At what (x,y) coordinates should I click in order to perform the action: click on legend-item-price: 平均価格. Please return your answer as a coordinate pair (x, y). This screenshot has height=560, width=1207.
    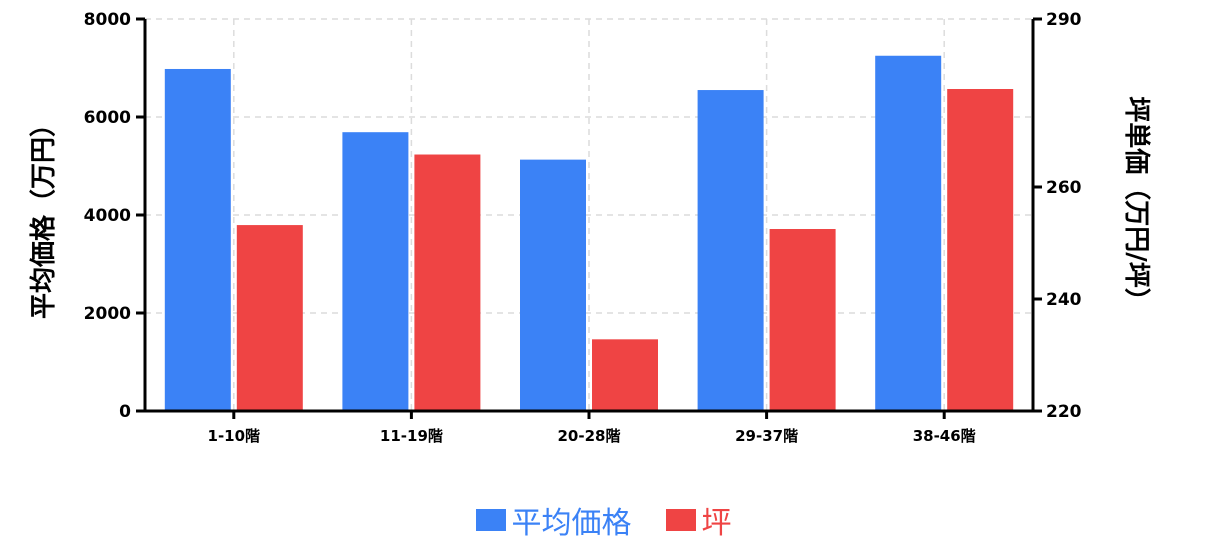
    Looking at the image, I should click on (553, 520).